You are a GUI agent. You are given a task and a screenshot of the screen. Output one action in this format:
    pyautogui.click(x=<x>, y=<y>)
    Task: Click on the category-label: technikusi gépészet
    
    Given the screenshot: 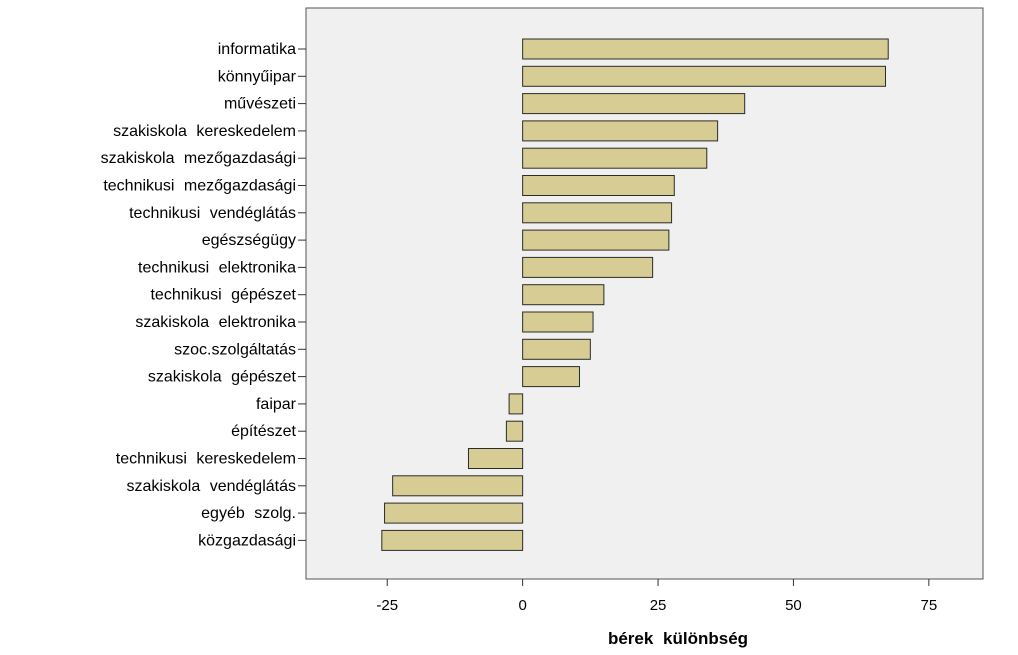 What is the action you would take?
    pyautogui.click(x=223, y=295)
    